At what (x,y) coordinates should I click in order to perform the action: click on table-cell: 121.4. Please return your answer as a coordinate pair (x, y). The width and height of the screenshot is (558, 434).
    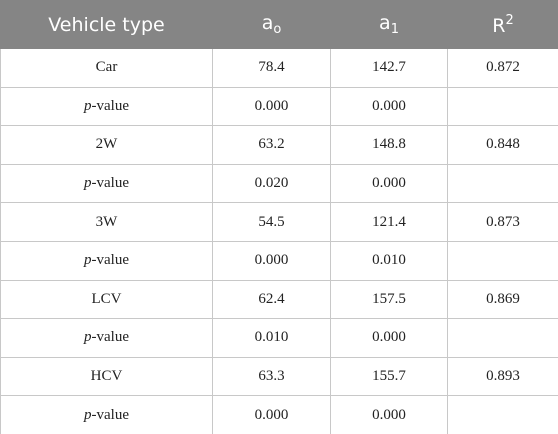
    Looking at the image, I should click on (389, 222).